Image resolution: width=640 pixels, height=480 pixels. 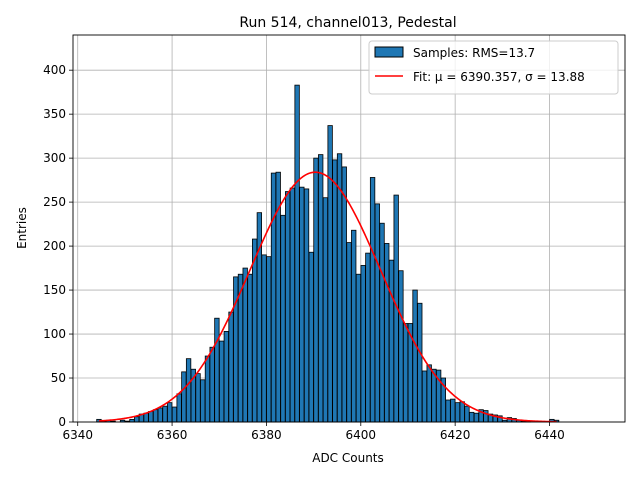 What do you see at coordinates (348, 458) in the screenshot?
I see `x-axis-label: ADC Counts` at bounding box center [348, 458].